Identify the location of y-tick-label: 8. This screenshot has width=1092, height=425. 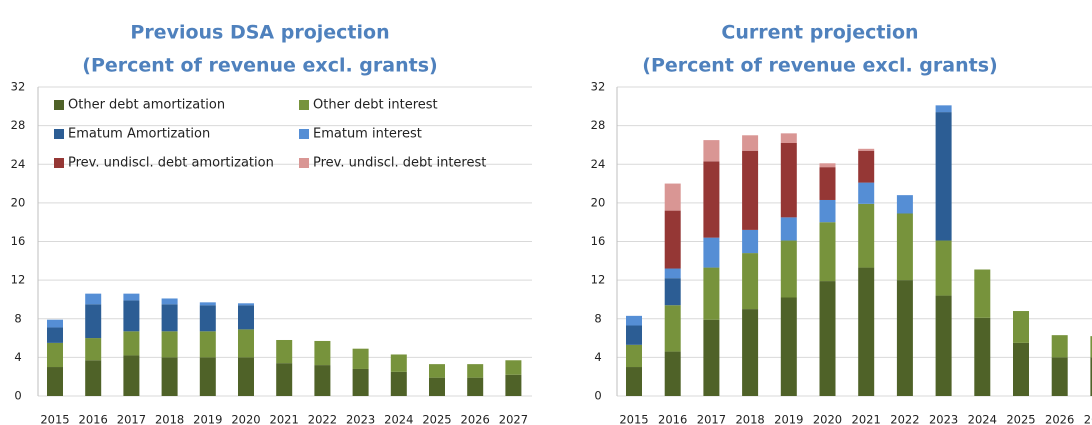
(17, 318).